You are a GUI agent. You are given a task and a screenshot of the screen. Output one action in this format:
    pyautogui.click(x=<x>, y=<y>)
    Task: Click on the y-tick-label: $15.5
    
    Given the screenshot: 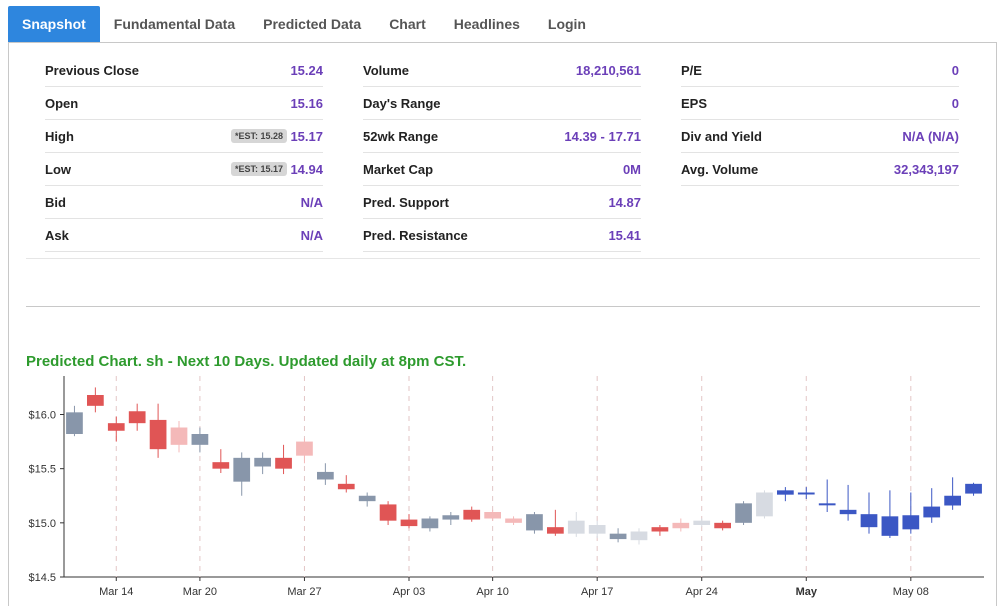 What is the action you would take?
    pyautogui.click(x=42, y=470)
    